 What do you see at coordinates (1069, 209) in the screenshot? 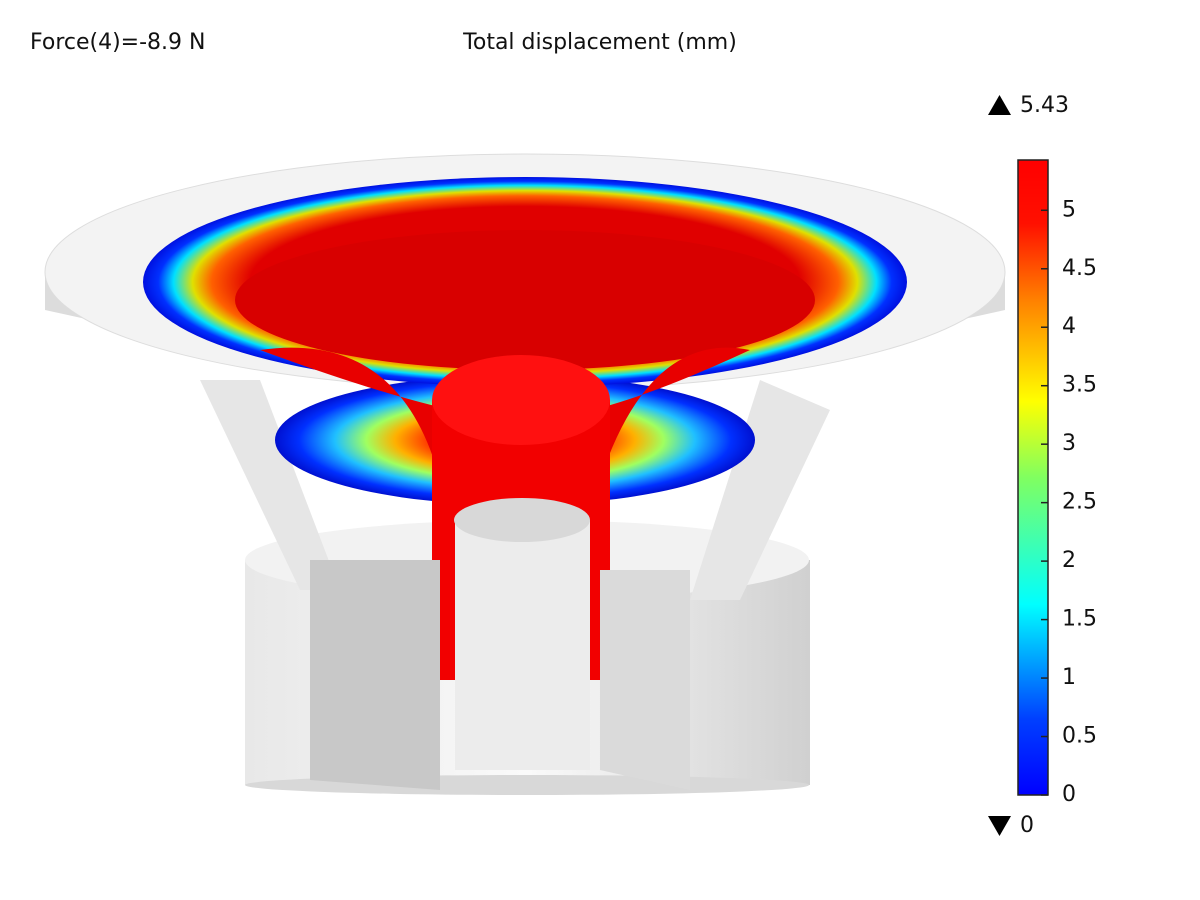
I see `colorbar-tick-label: 5` at bounding box center [1069, 209].